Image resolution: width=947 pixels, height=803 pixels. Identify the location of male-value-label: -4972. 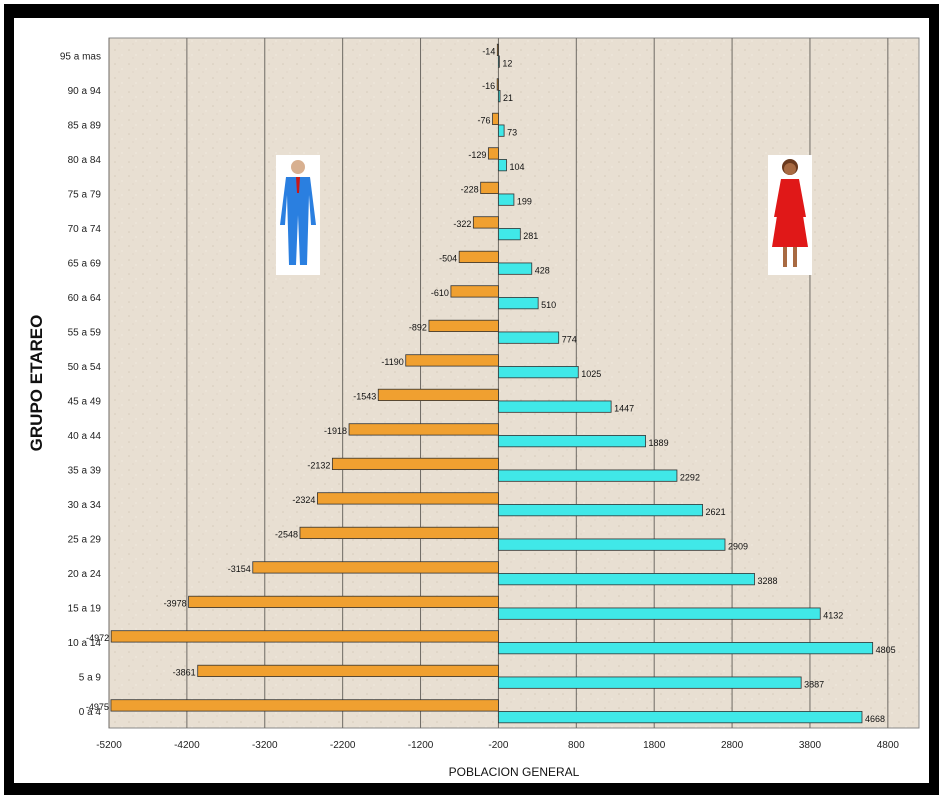
(97, 638).